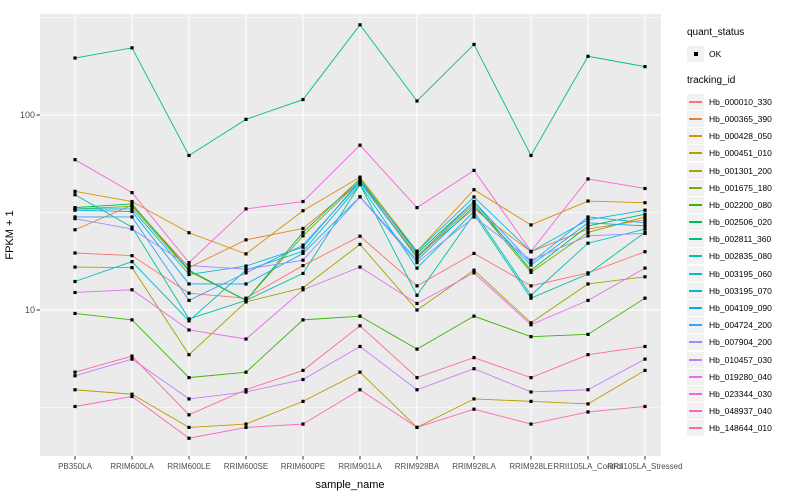  What do you see at coordinates (729, 273) in the screenshot?
I see `legend-item: Hb_003195_060` at bounding box center [729, 273].